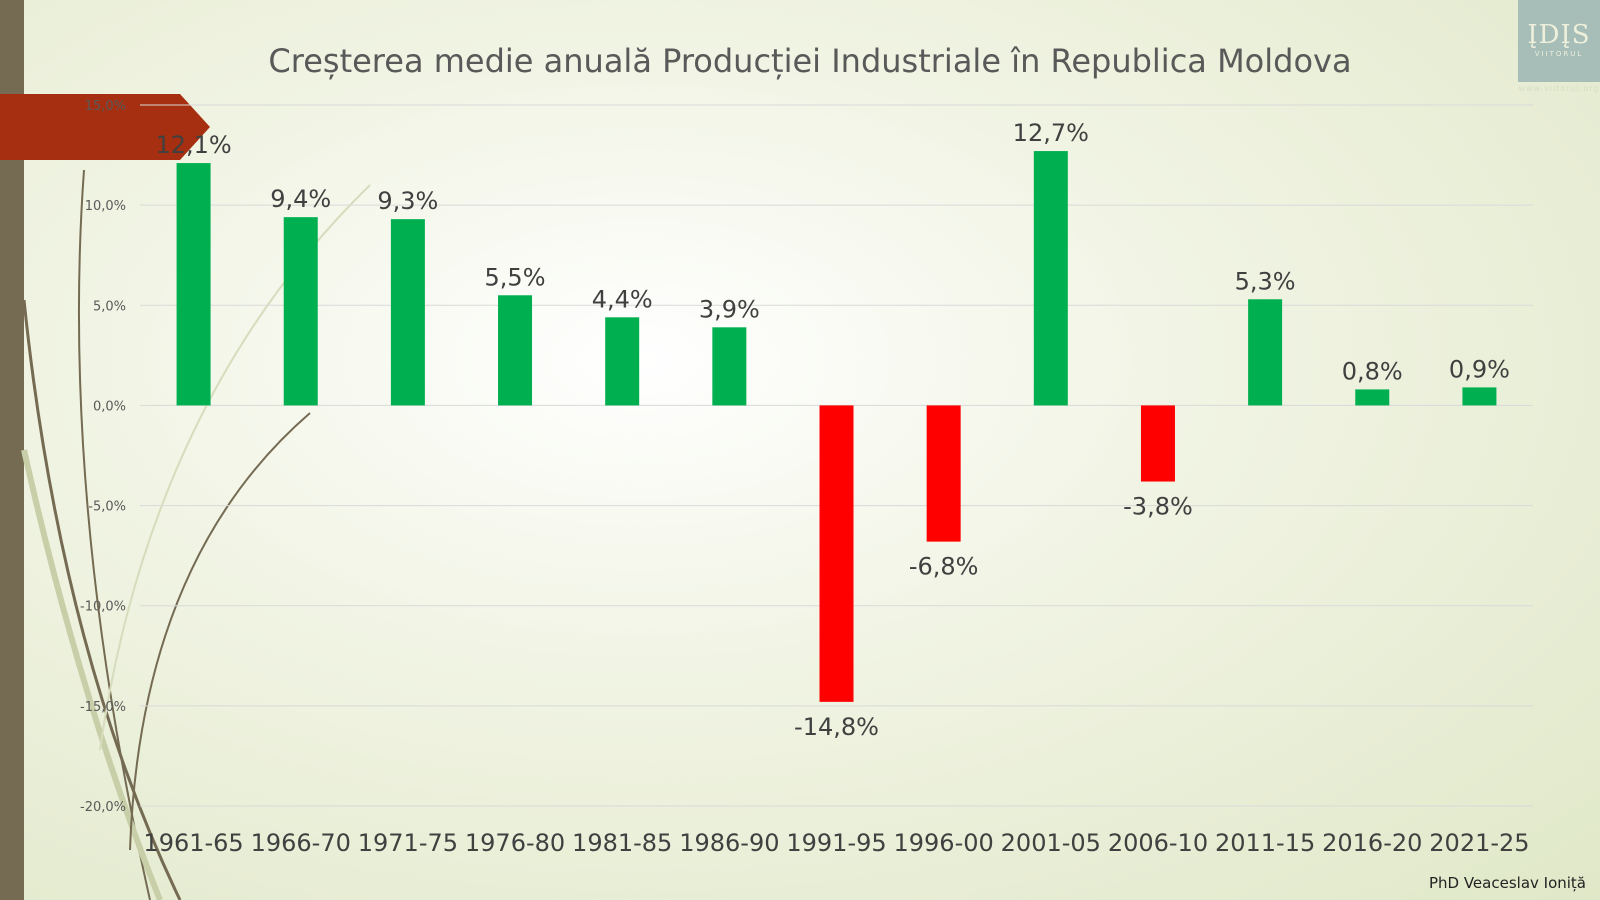 This screenshot has height=900, width=1600. What do you see at coordinates (729, 309) in the screenshot?
I see `data-label: 3,9%` at bounding box center [729, 309].